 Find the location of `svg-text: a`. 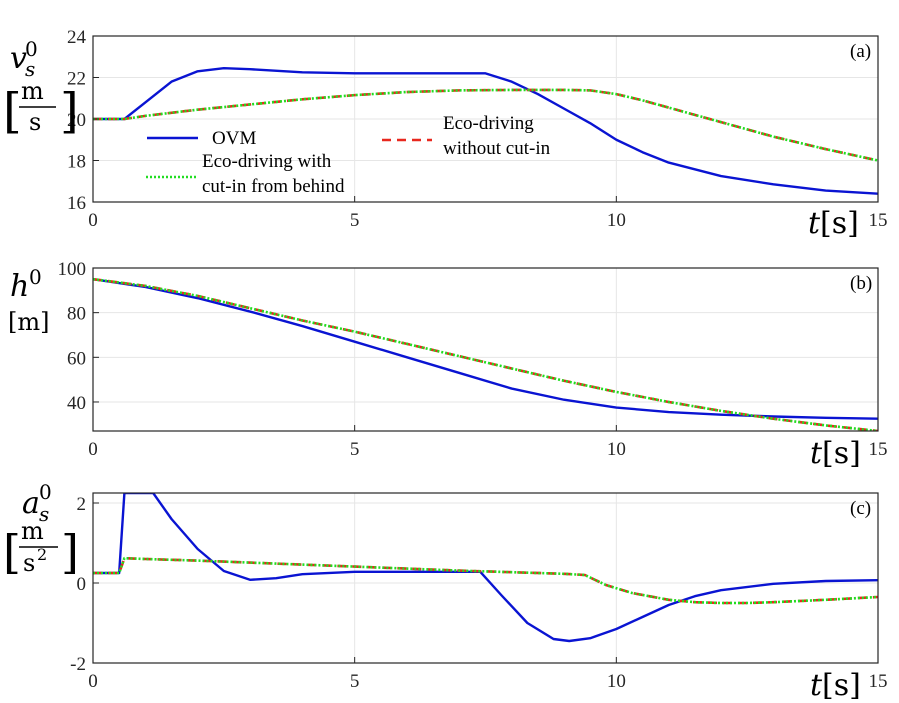

svg-text: a is located at coordinates (31, 503).